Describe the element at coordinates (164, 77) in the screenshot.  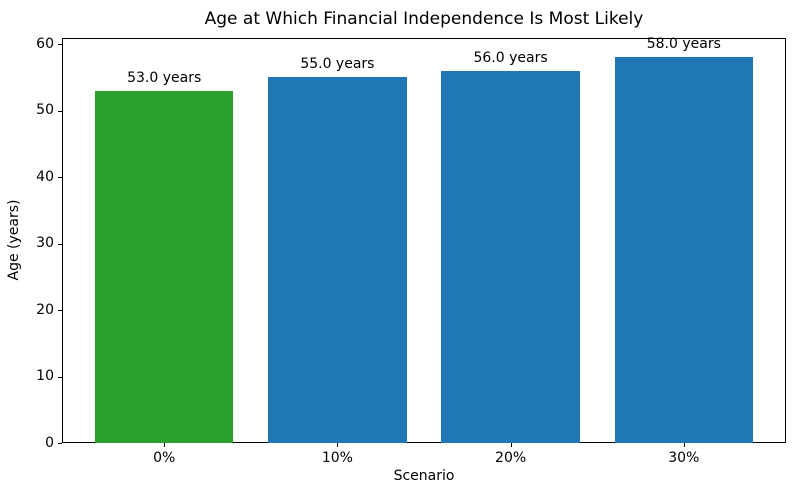
I see `bar-value-label: 53.0 years` at that location.